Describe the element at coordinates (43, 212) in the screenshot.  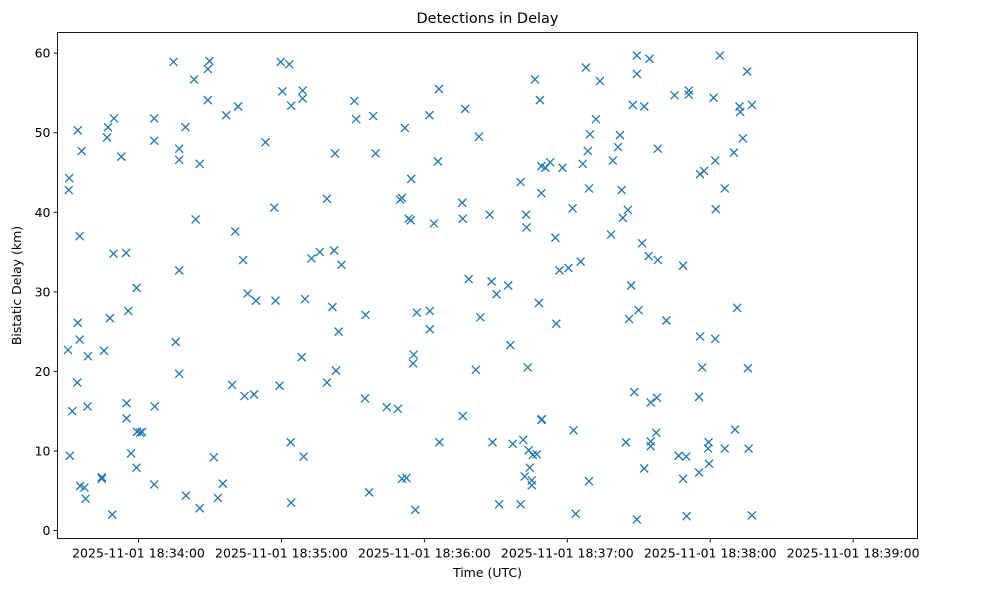
I see `y-tick-label: 40` at that location.